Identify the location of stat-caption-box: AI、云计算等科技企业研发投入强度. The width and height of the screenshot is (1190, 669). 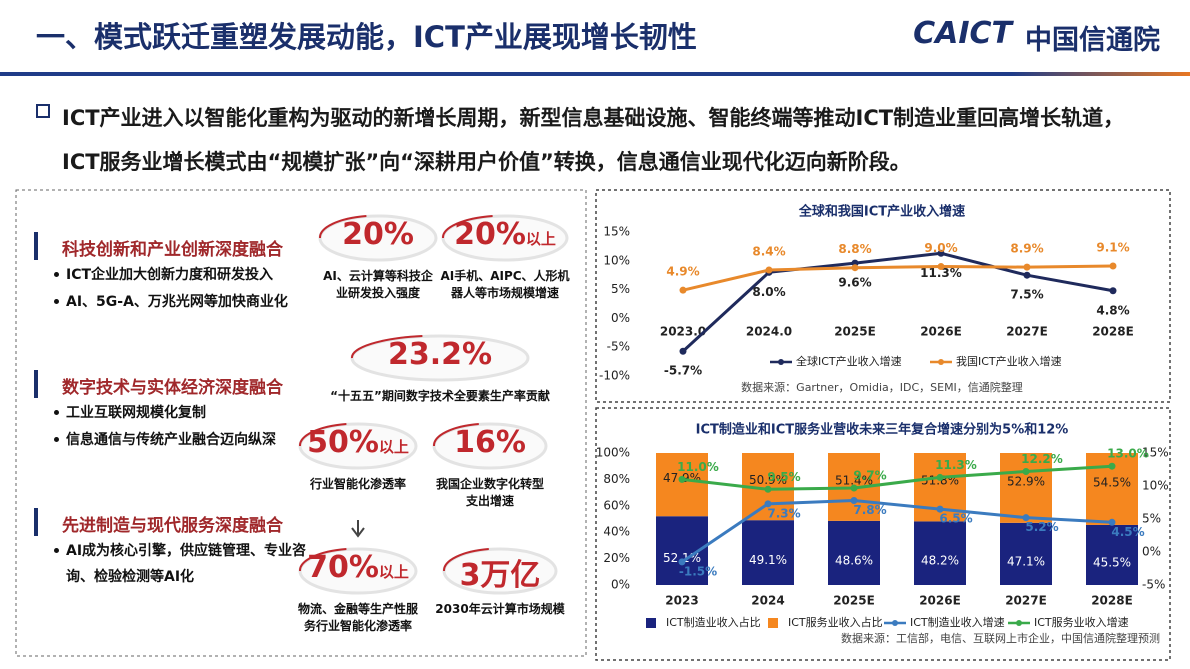
(378, 285).